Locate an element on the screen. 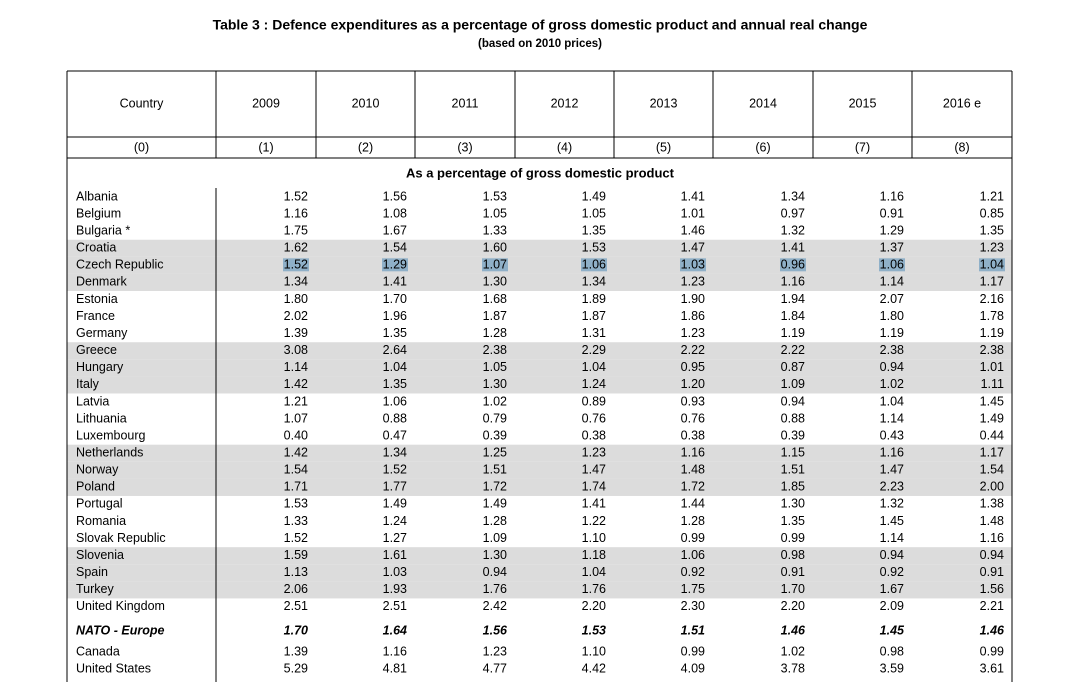  cell: 1.02 is located at coordinates (495, 401).